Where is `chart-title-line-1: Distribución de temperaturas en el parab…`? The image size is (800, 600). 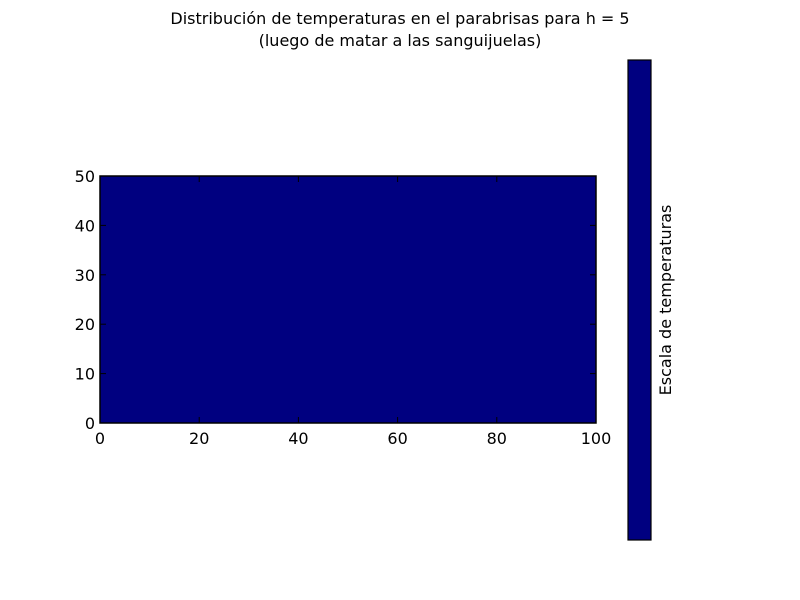
chart-title-line-1: Distribución de temperaturas en el parab… is located at coordinates (400, 18).